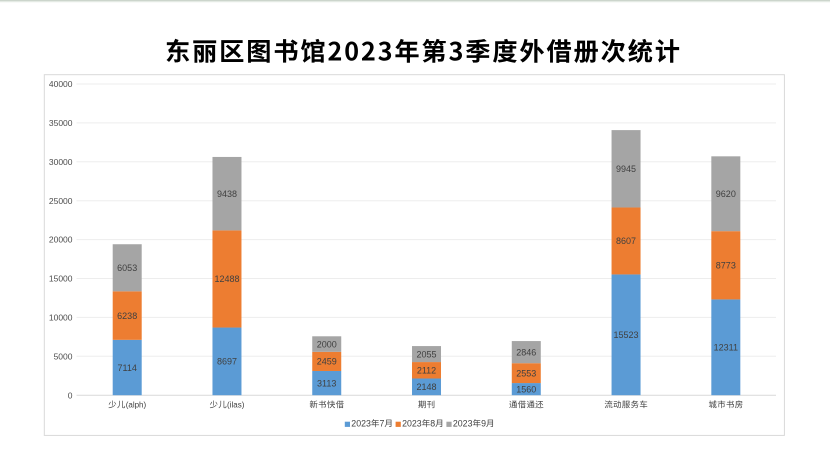 This screenshot has width=830, height=469. I want to click on svg-text: 2553, so click(526, 373).